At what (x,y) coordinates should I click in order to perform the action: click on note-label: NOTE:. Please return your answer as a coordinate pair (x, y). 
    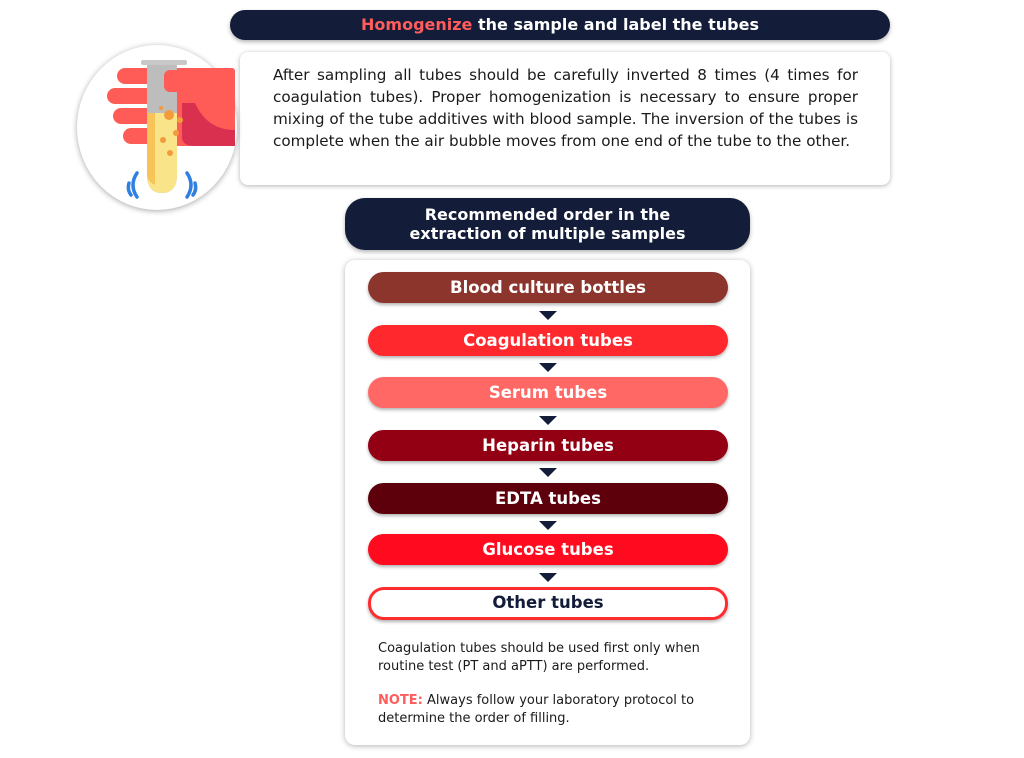
    Looking at the image, I should click on (400, 700).